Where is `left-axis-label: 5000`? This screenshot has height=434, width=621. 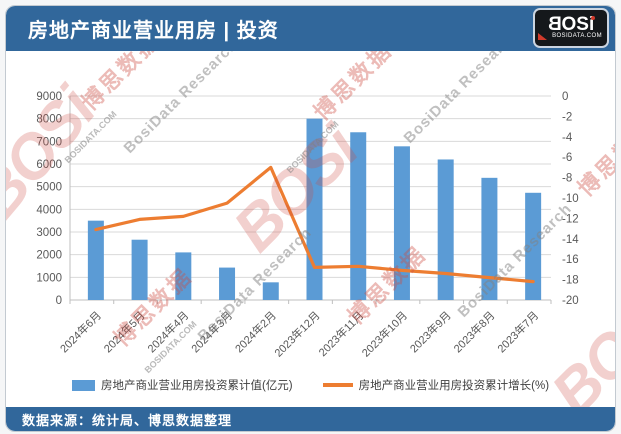 left-axis-label: 5000 is located at coordinates (49, 188).